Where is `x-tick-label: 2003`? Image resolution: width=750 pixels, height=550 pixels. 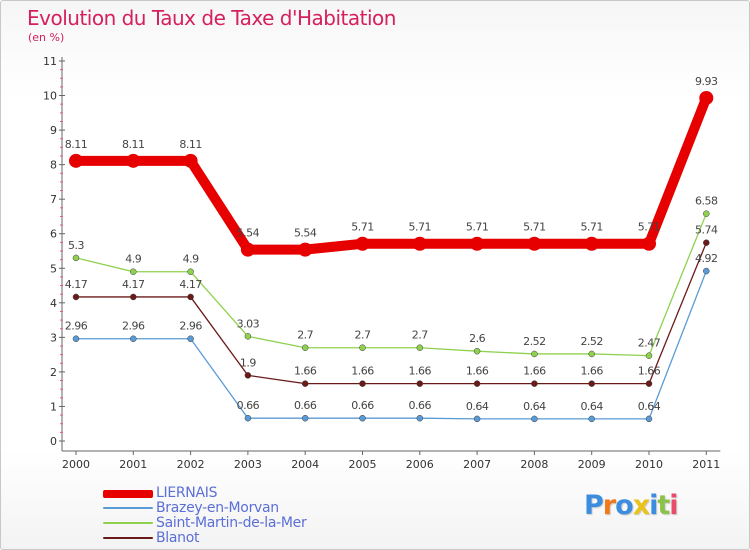 x-tick-label: 2003 is located at coordinates (248, 464).